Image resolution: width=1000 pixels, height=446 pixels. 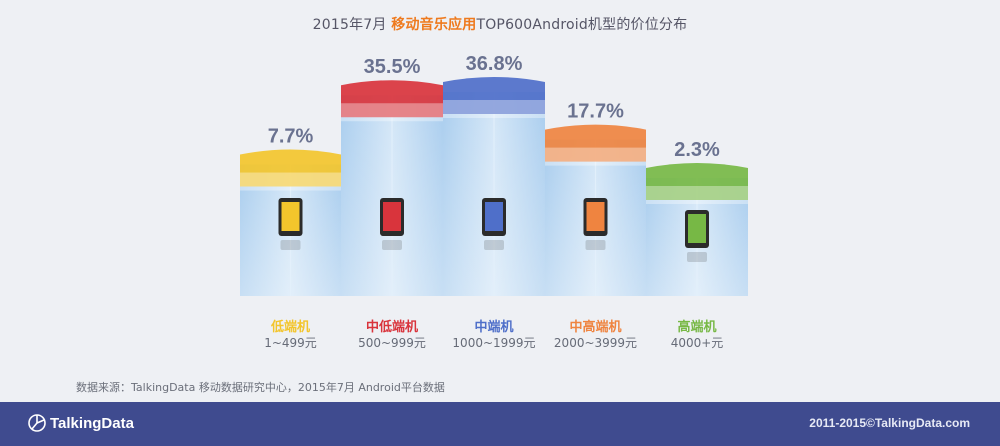 I want to click on chart-title: 2015年7月 移动音乐应用TOP600Android机型的价位分布, so click(x=500, y=24).